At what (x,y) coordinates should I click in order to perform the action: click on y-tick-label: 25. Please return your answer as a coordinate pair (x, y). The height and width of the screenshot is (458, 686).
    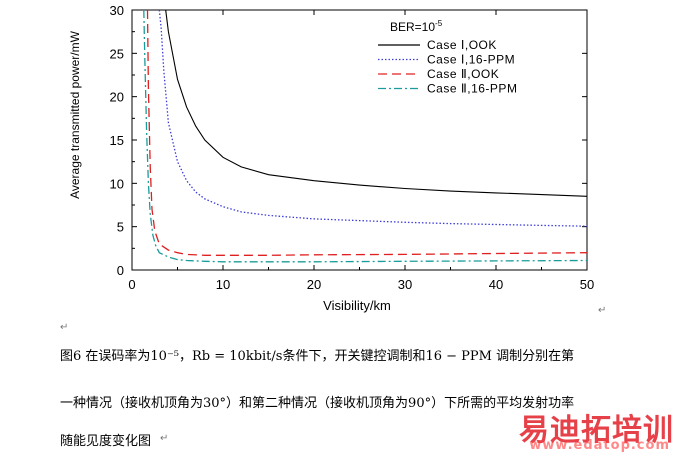
    Looking at the image, I should click on (117, 53).